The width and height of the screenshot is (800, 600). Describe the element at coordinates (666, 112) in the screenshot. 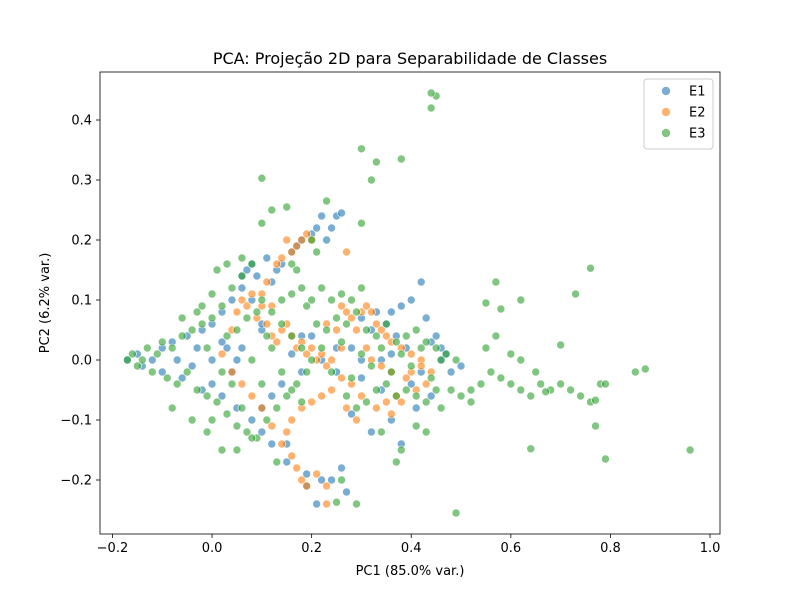

I see `legend-marker-E2` at that location.